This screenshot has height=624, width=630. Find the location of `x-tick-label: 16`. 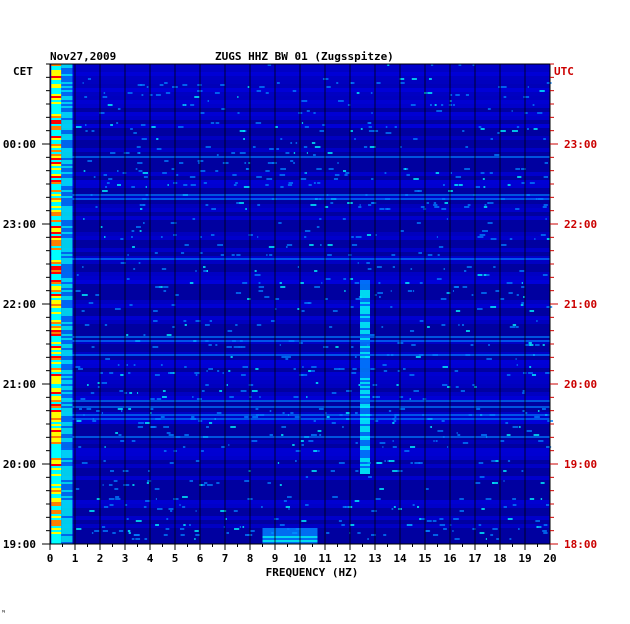

x-tick-label: 16 is located at coordinates (450, 558).